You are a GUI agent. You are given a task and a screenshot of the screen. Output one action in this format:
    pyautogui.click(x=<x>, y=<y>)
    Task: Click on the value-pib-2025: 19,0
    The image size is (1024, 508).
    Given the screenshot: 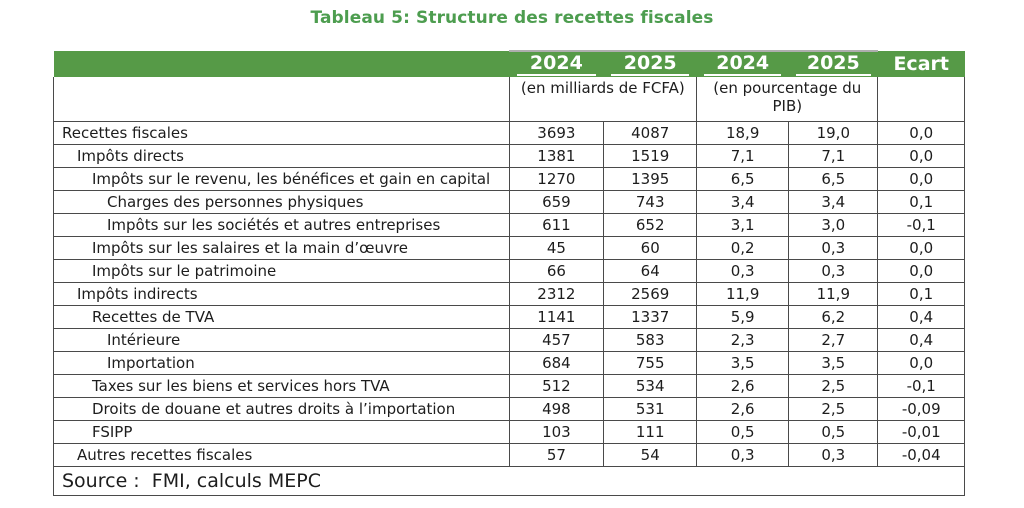 What is the action you would take?
    pyautogui.click(x=833, y=133)
    